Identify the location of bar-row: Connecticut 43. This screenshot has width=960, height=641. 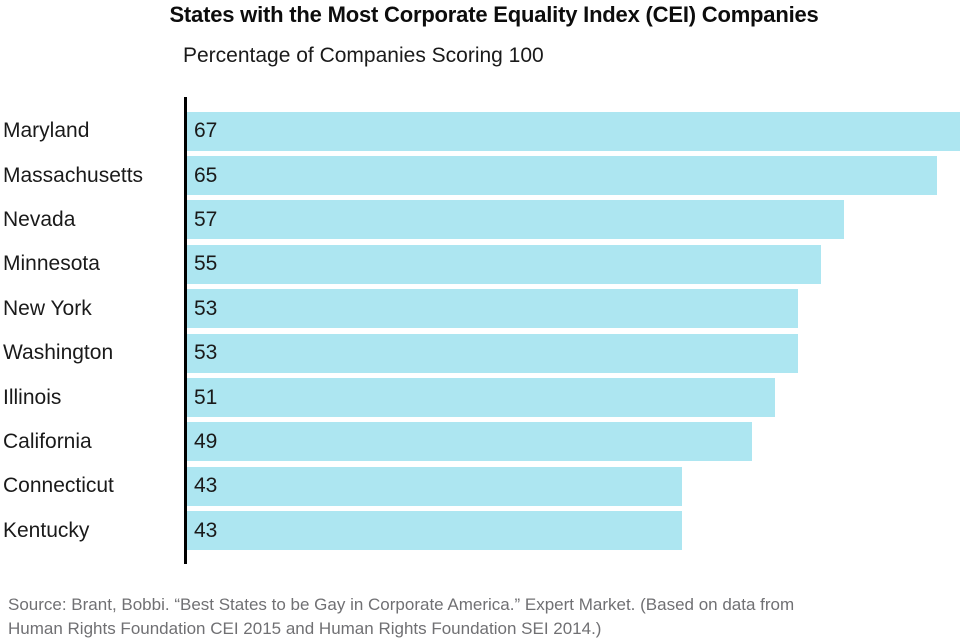
(480, 486).